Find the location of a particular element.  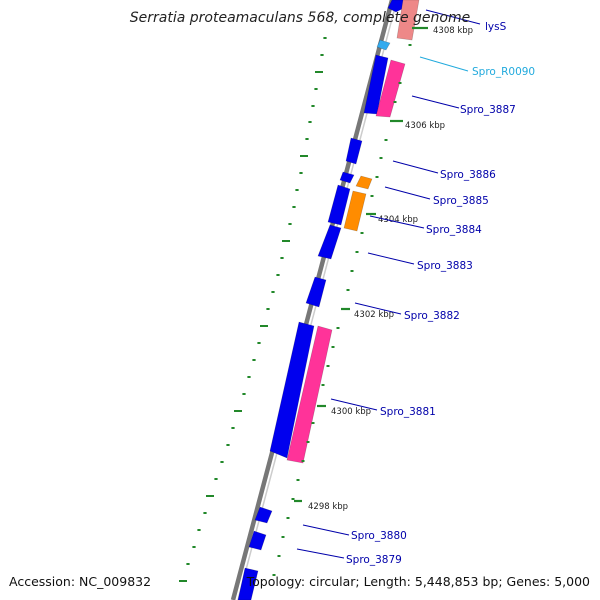

gene-label: Spro_3885 is located at coordinates (461, 201).